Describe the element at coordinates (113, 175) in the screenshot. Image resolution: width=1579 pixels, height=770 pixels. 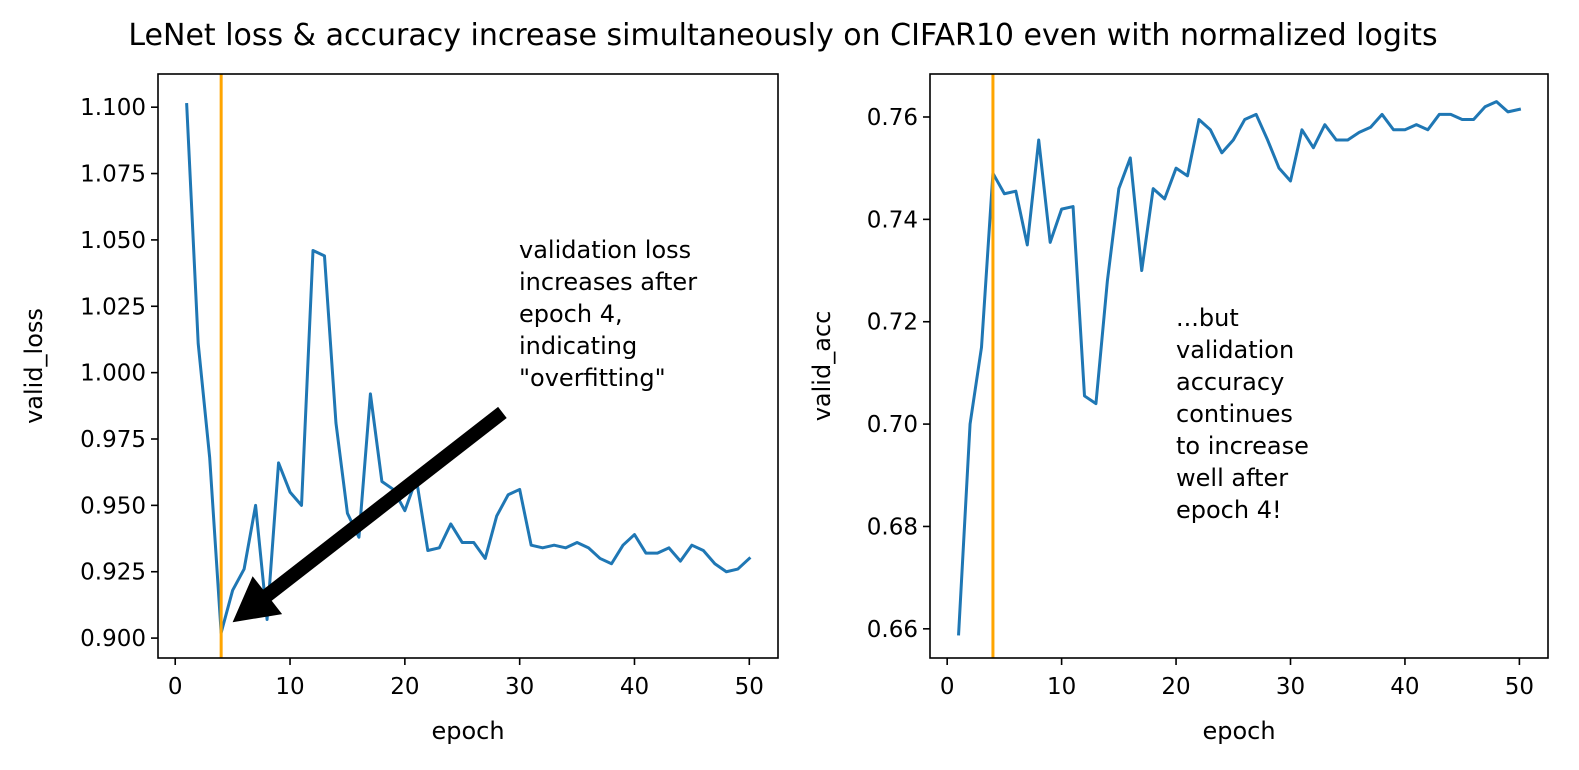
I see `loss-y-tick-label: 1.075` at that location.